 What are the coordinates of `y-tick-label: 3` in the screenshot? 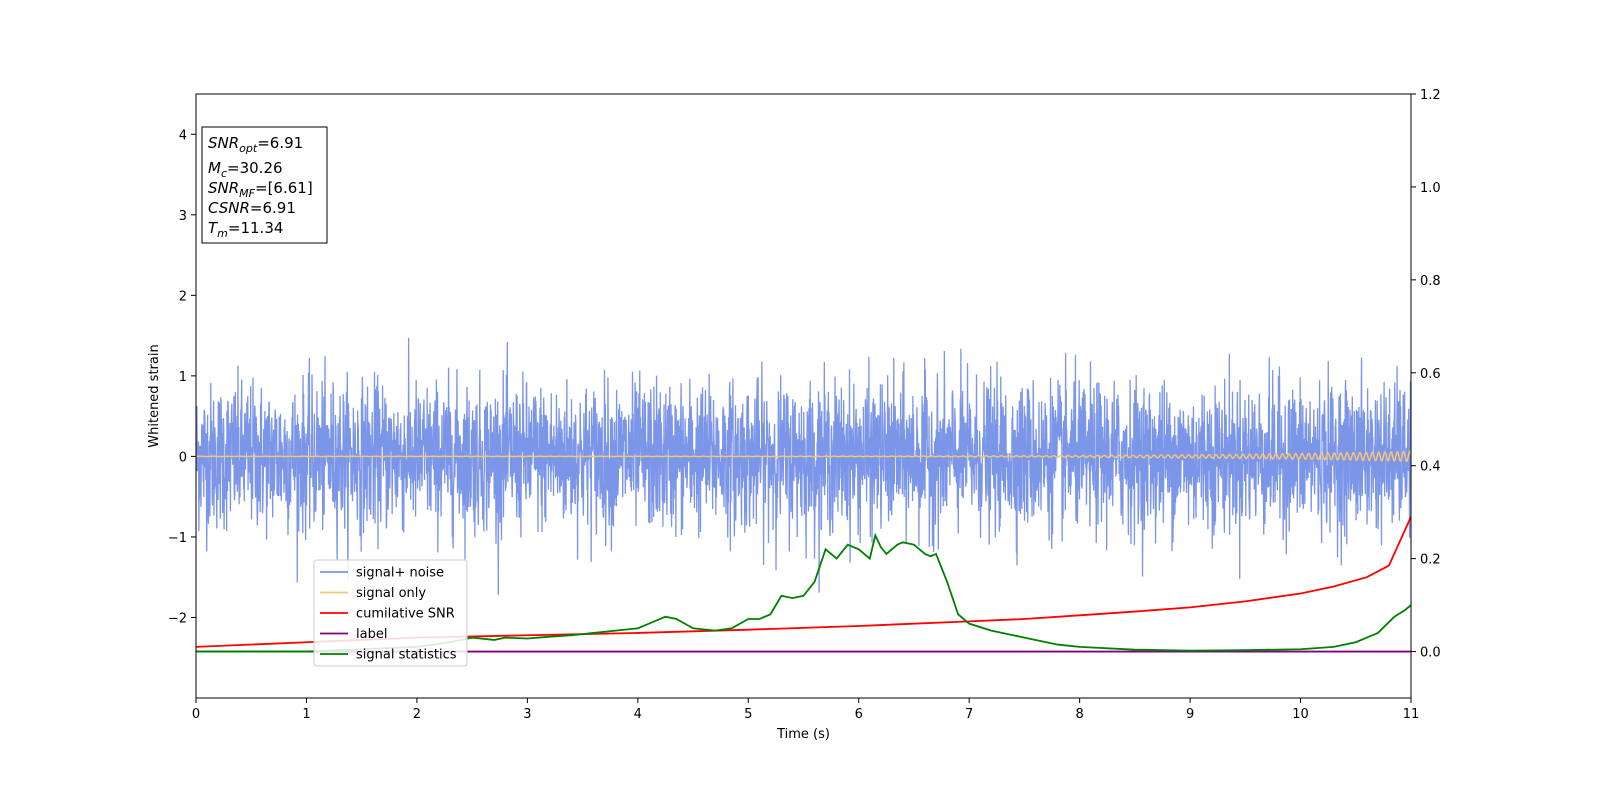 It's located at (183, 216).